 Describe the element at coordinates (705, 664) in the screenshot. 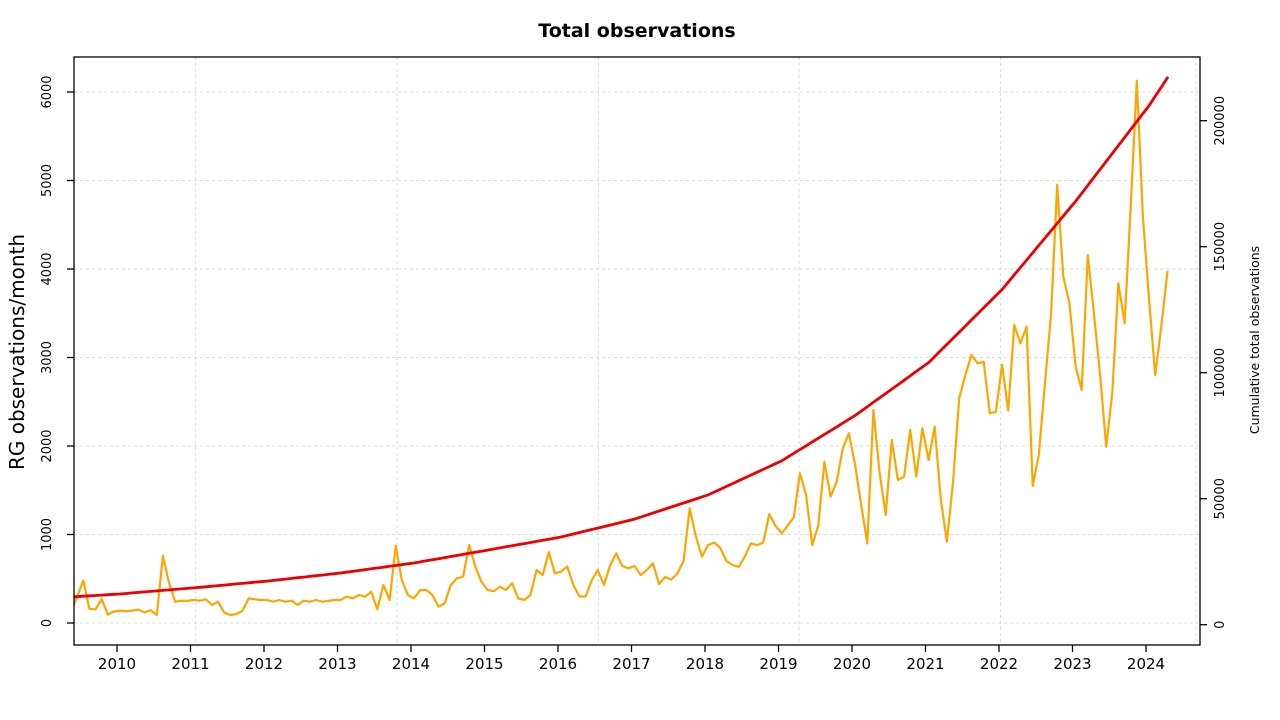

I see `x-tick-label: 2018` at that location.